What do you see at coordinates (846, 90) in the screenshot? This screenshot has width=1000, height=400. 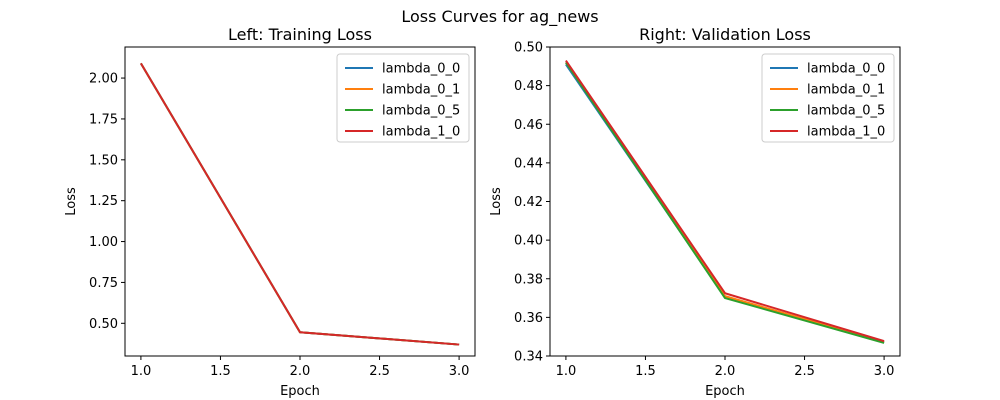 I see `validation-legend-label: lambda_0_1` at bounding box center [846, 90].